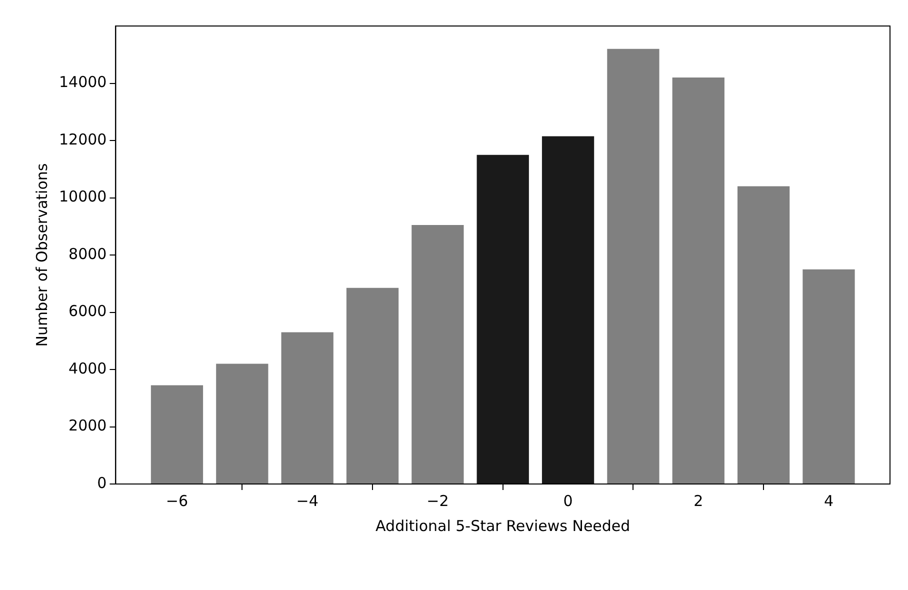 This screenshot has width=908, height=590. Describe the element at coordinates (41, 255) in the screenshot. I see `y-axis-title: Number of Observations` at that location.